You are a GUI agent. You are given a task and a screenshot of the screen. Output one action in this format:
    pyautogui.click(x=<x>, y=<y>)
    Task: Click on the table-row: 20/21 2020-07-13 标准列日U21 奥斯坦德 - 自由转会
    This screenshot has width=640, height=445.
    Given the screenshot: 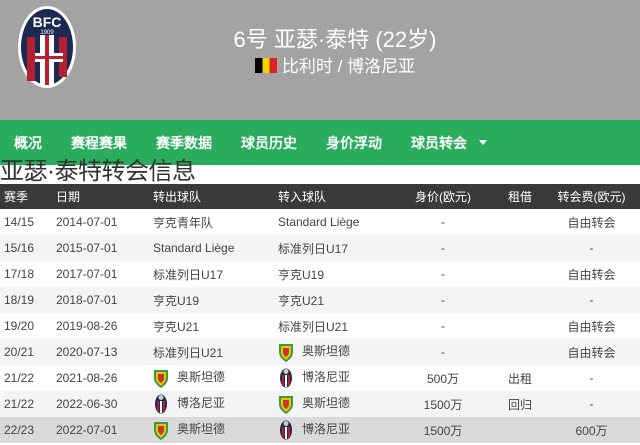 What is the action you would take?
    pyautogui.click(x=320, y=352)
    